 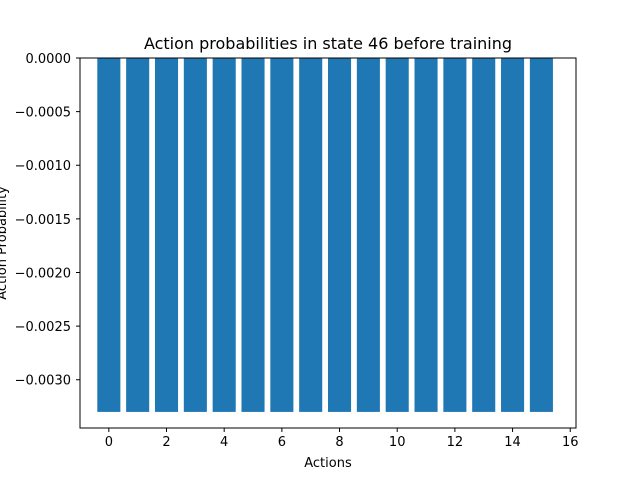 What do you see at coordinates (455, 442) in the screenshot?
I see `x-tick-label: 12` at bounding box center [455, 442].